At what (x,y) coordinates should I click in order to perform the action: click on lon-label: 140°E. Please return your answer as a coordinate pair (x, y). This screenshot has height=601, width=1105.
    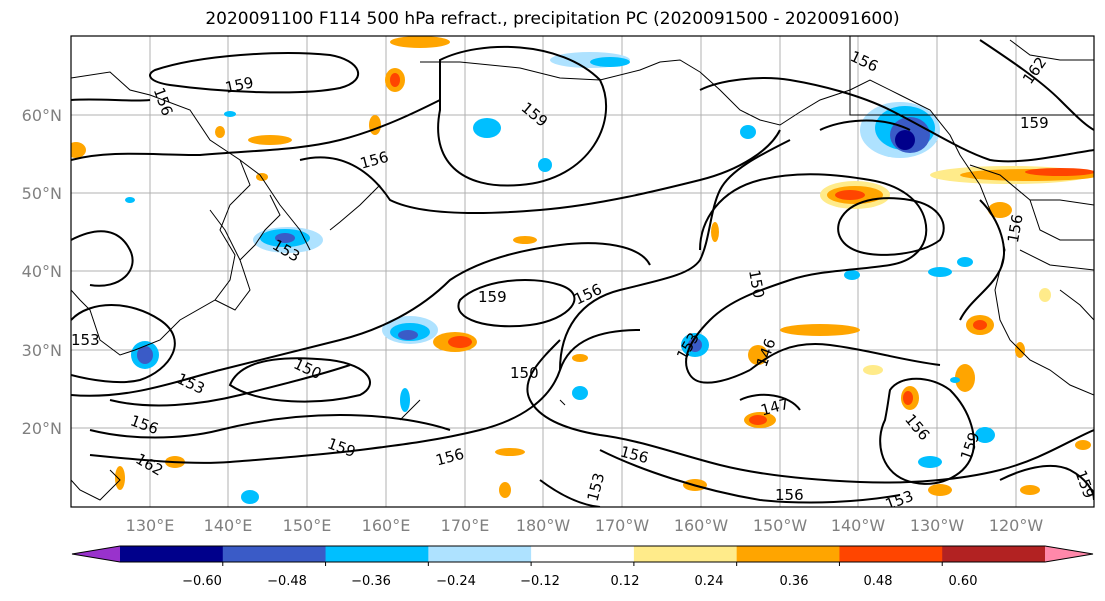
    Looking at the image, I should click on (228, 525).